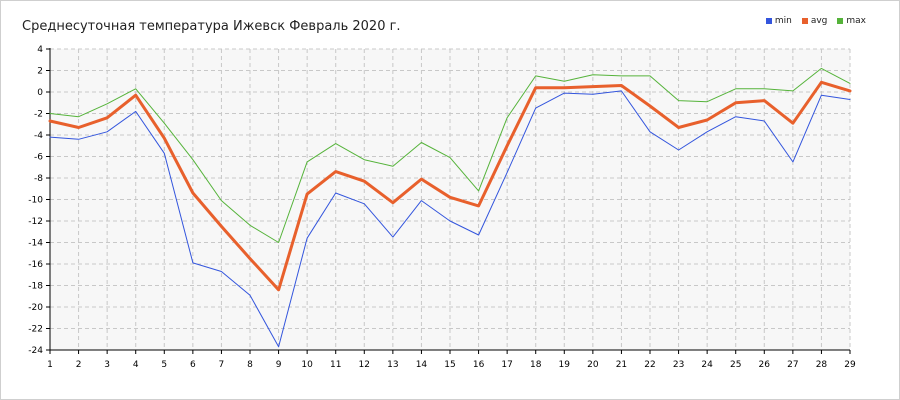  What do you see at coordinates (38, 179) in the screenshot?
I see `y-tick-label: -8` at bounding box center [38, 179].